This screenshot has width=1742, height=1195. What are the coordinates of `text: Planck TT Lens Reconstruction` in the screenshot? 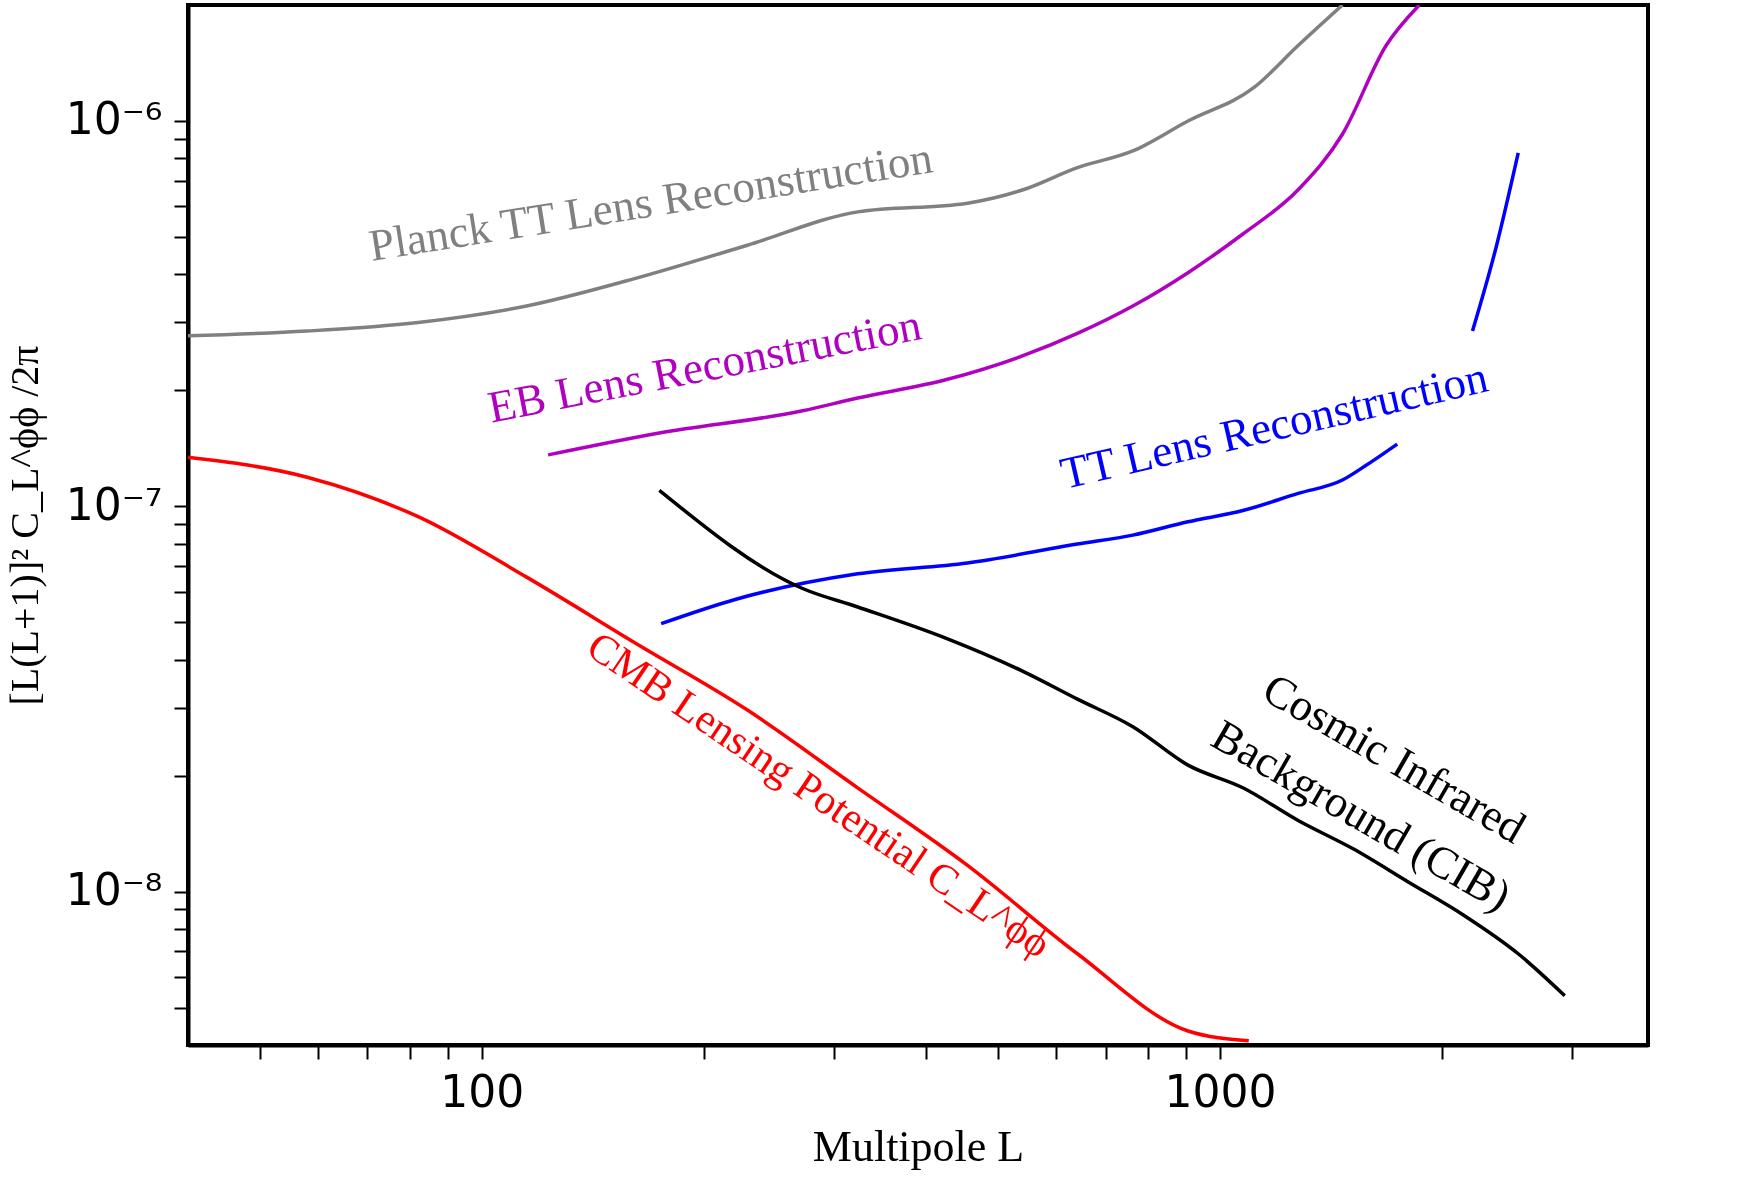 It's located at (650, 201).